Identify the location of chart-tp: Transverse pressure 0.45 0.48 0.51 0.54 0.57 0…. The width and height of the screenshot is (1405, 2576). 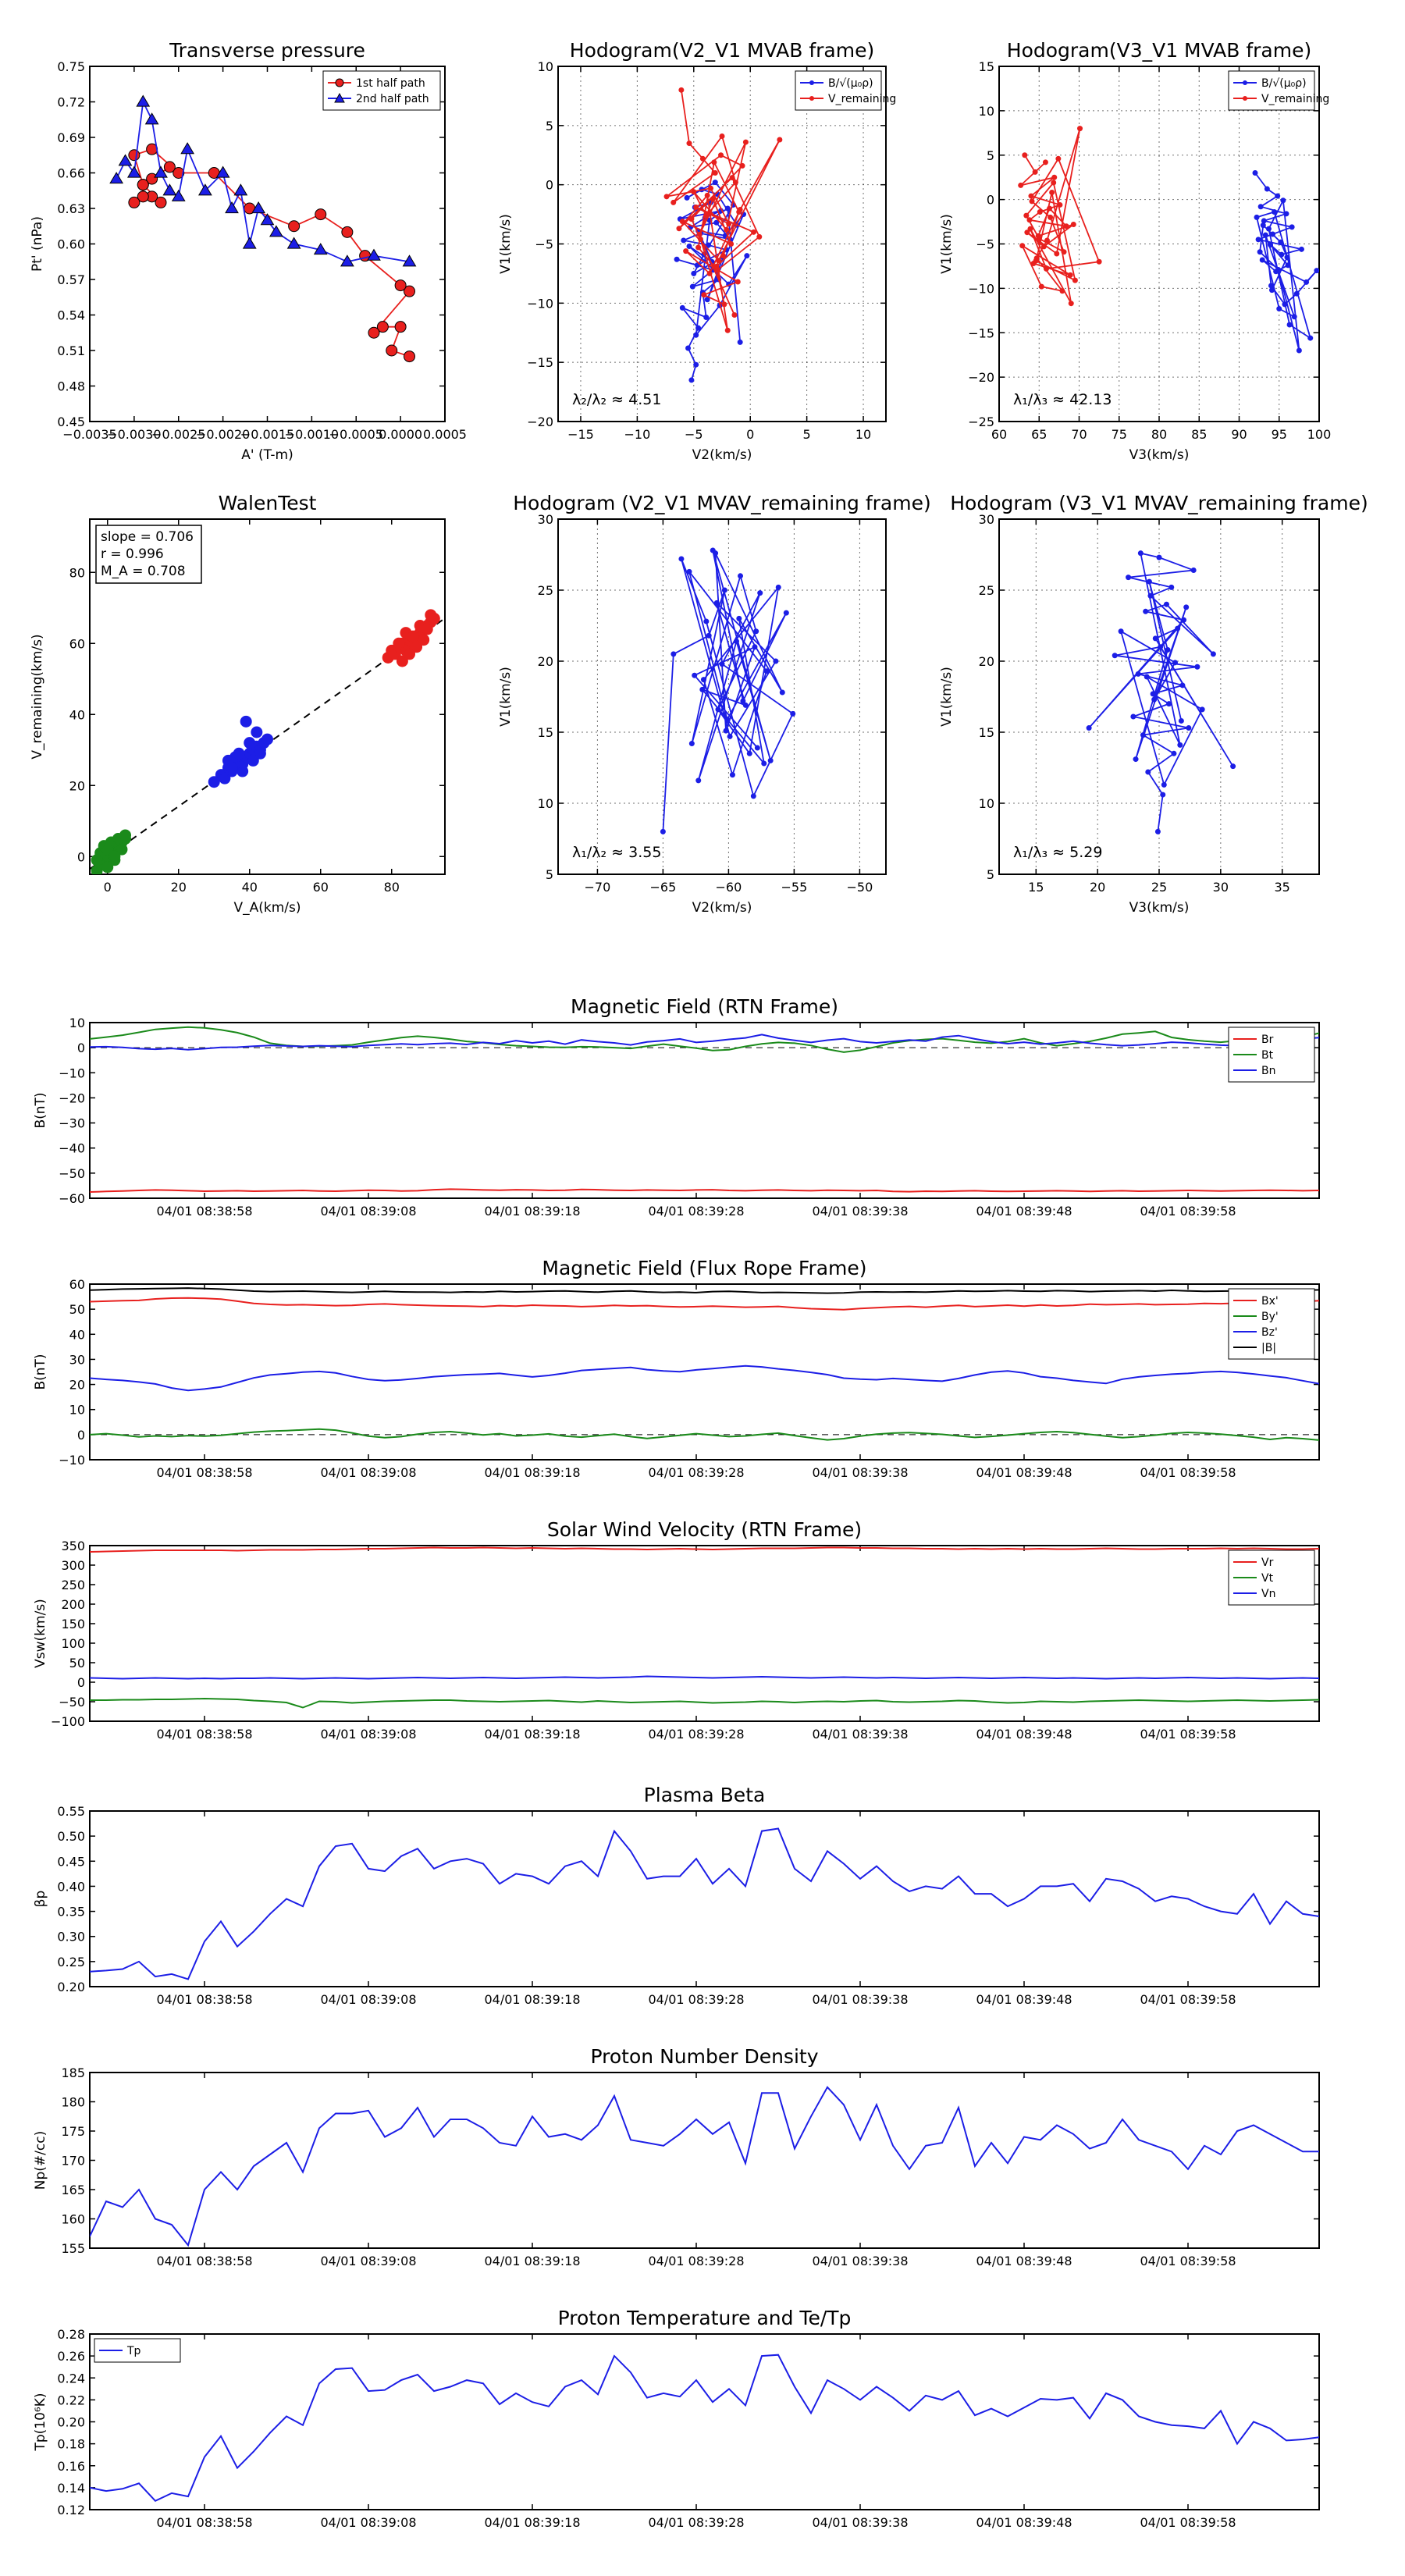
(249, 251).